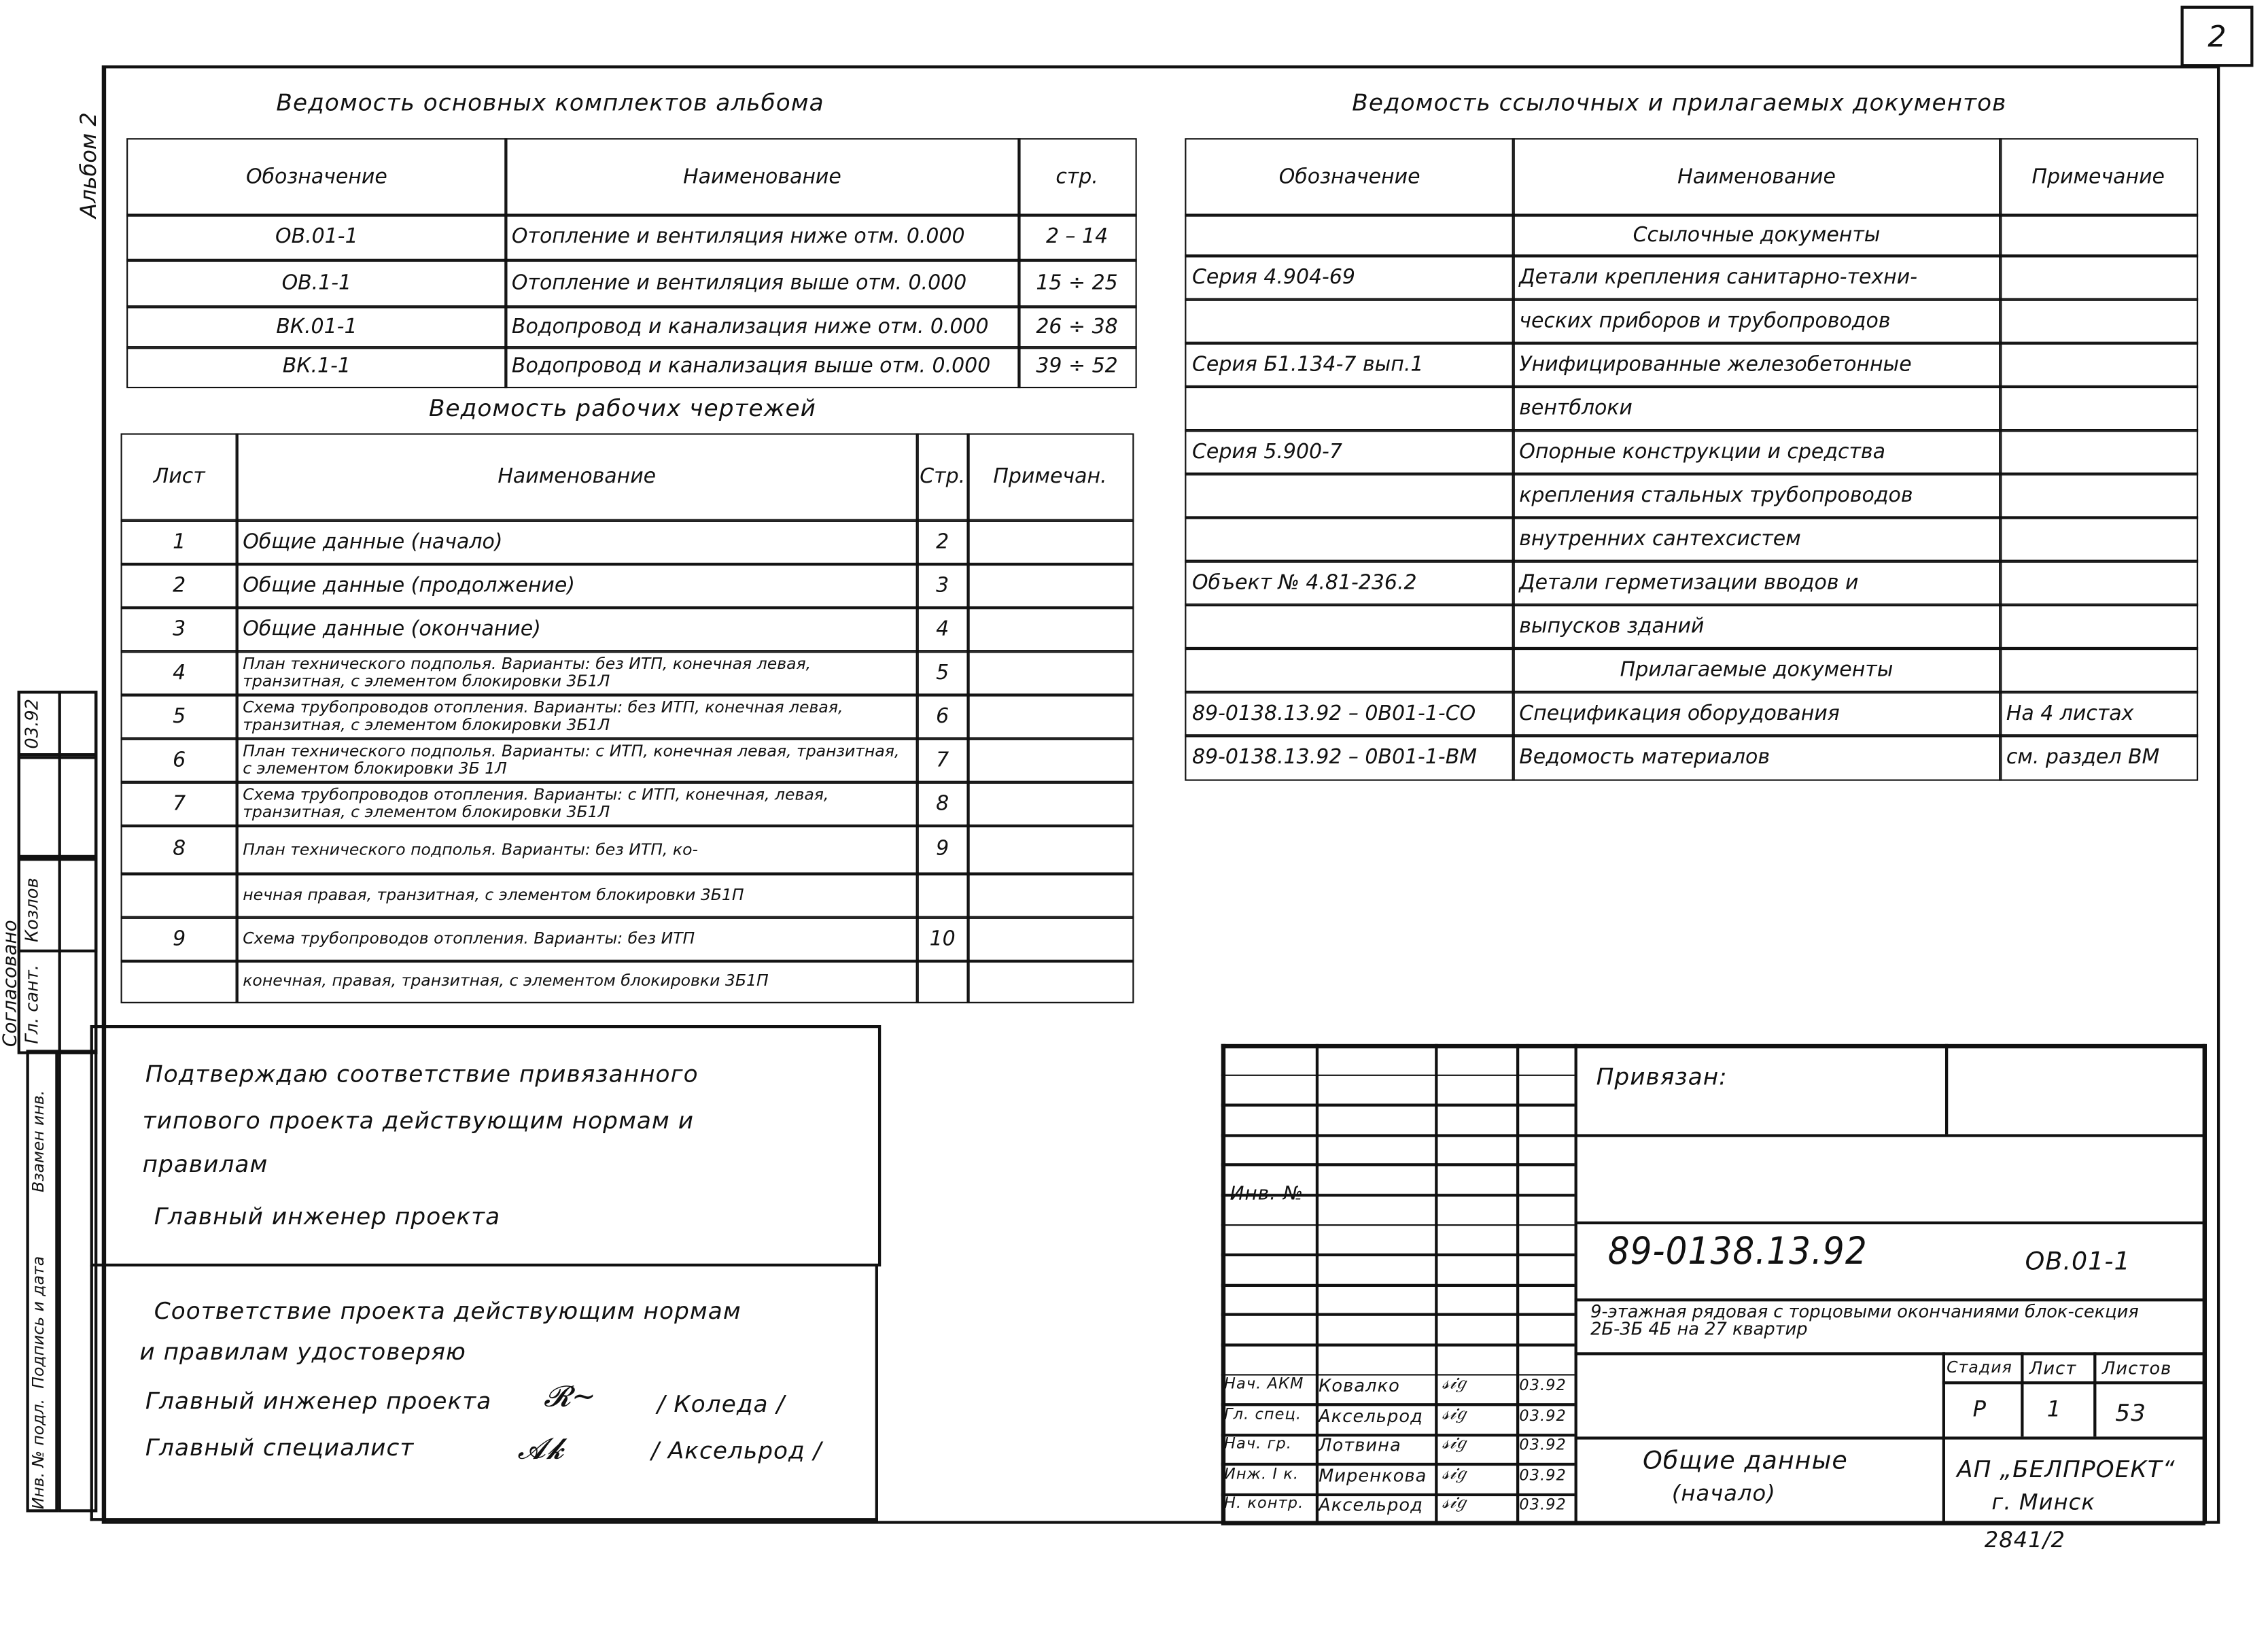  Describe the element at coordinates (1757, 495) in the screenshot. I see `table-cell: крепления стальных трубопроводов` at that location.